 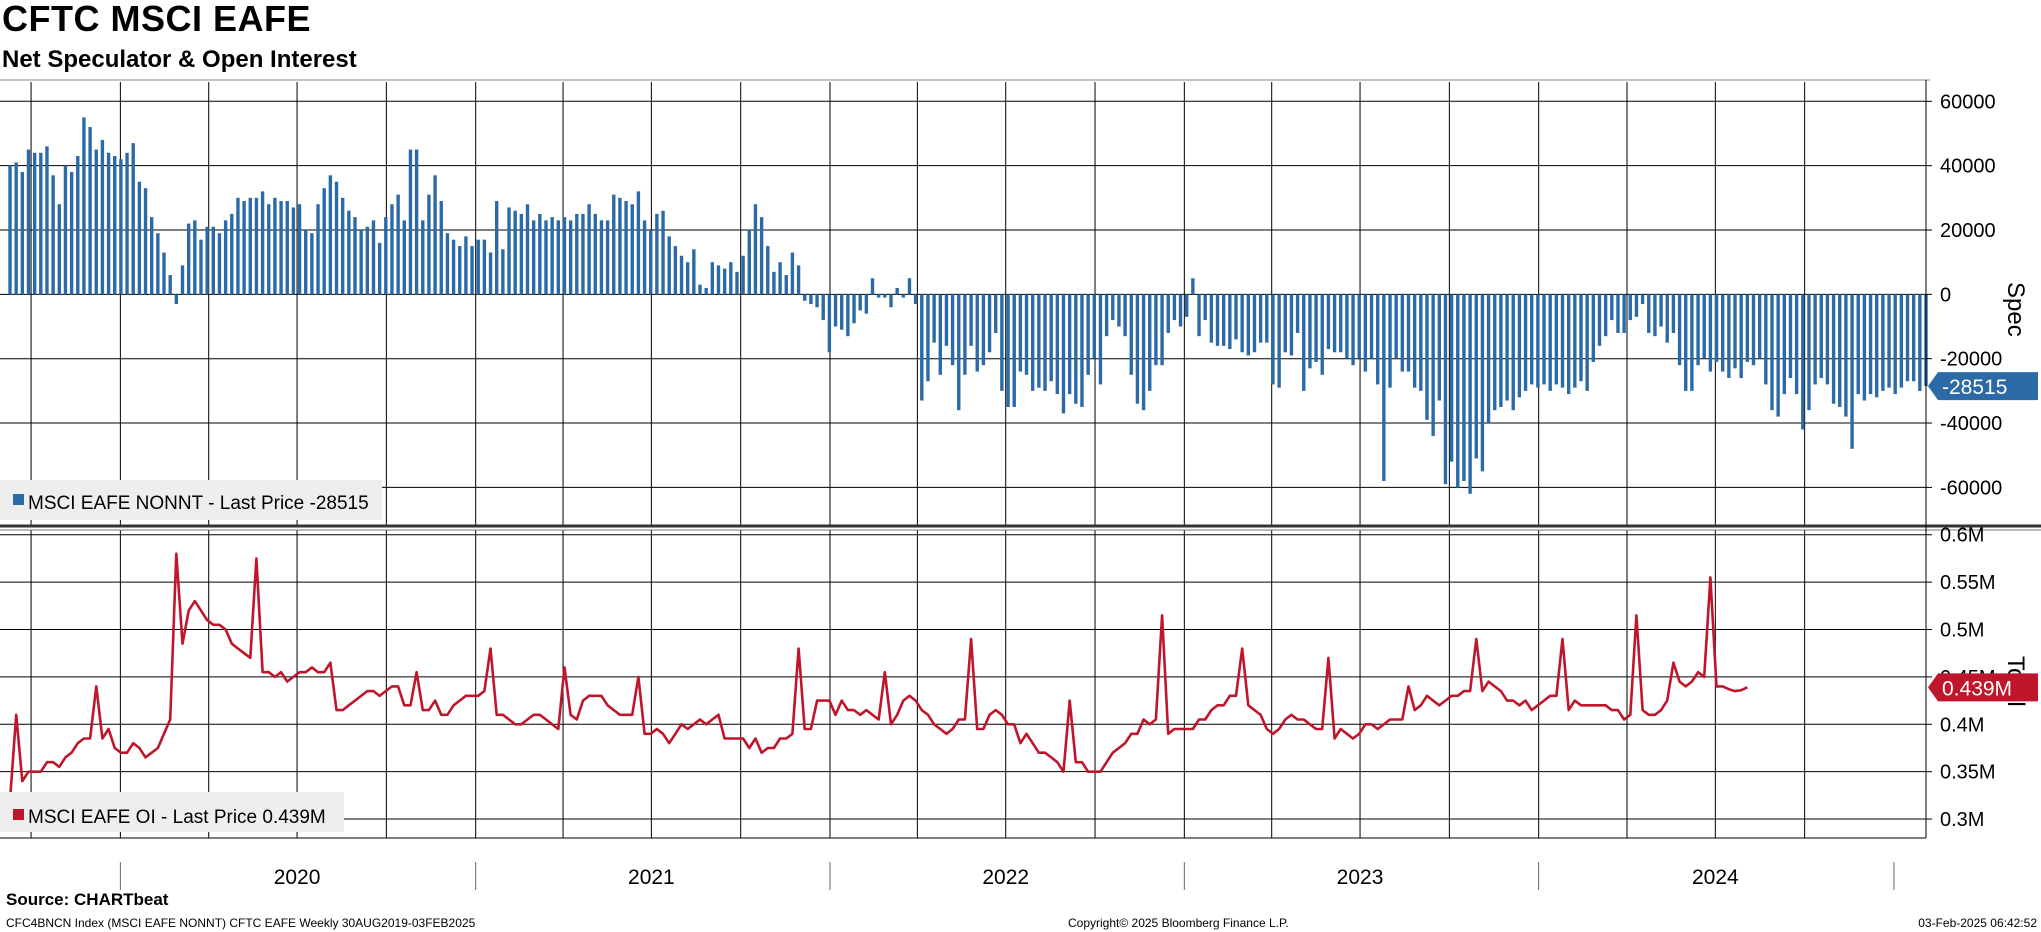 I want to click on spec-tick-label: 20000, so click(x=1968, y=231).